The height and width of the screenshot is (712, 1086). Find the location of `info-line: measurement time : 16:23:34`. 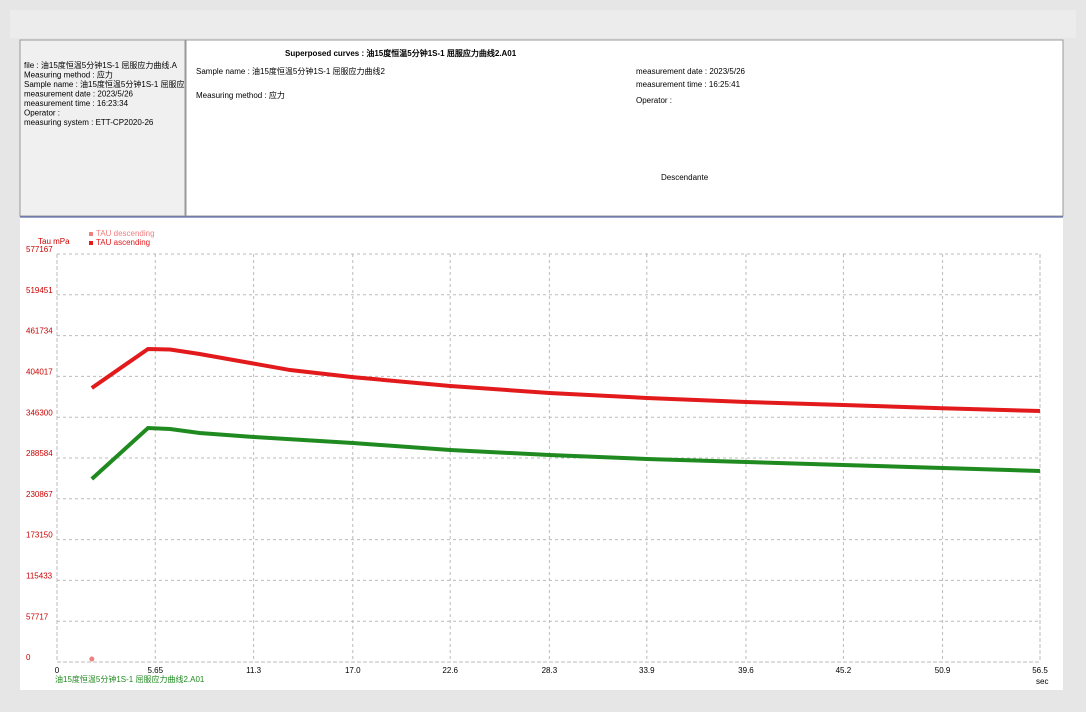

info-line: measurement time : 16:23:34 is located at coordinates (76, 103).